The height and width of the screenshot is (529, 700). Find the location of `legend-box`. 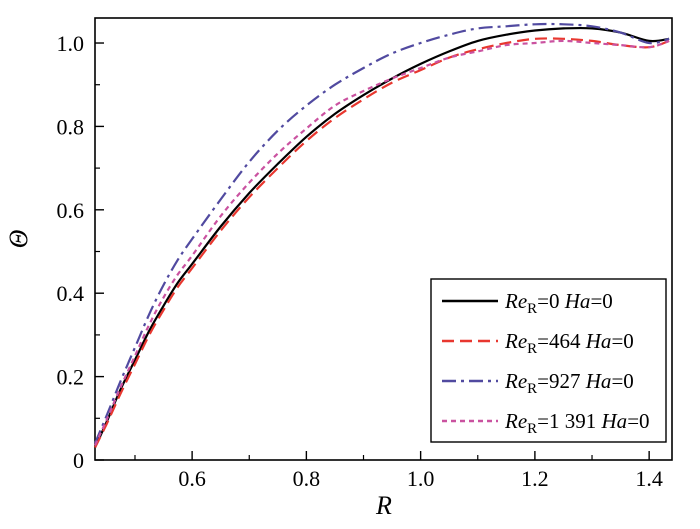

legend-box is located at coordinates (548, 360).